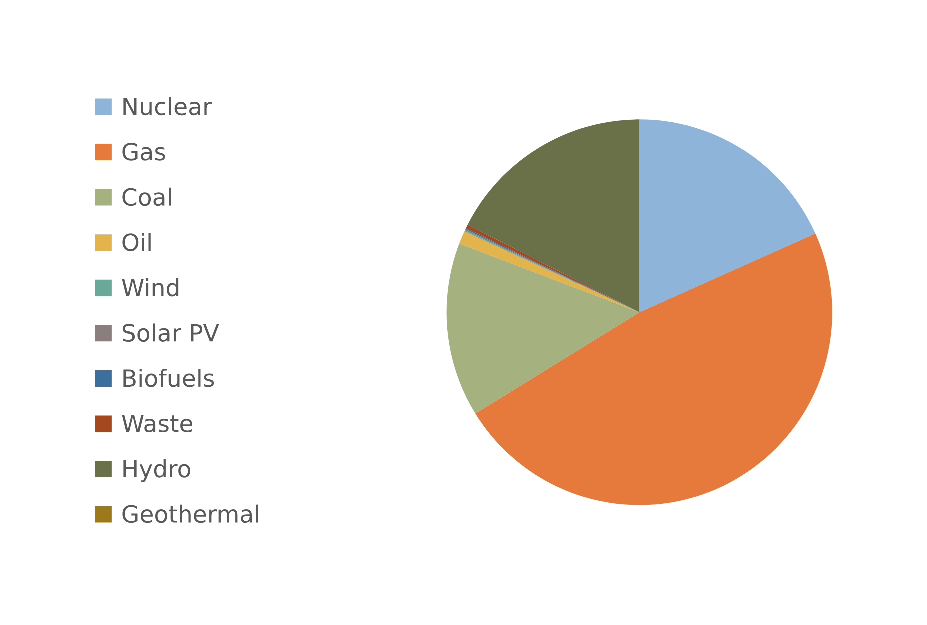 The width and height of the screenshot is (927, 625). I want to click on legend-label: Biofuels, so click(169, 378).